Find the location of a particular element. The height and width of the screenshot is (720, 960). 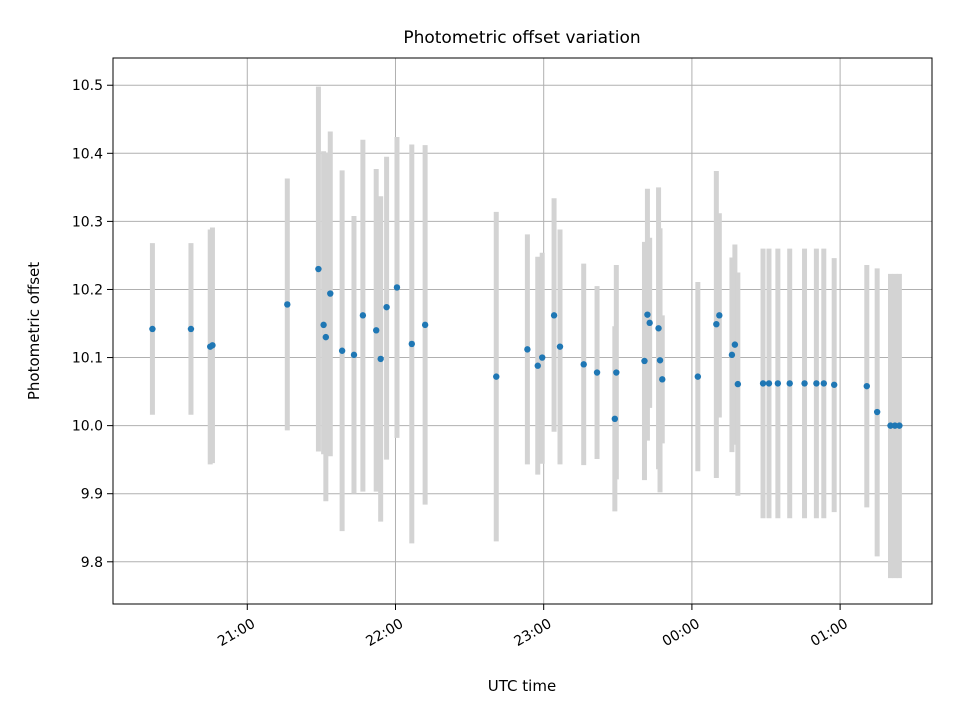

y-tick-label: 10.0 is located at coordinates (87, 427).